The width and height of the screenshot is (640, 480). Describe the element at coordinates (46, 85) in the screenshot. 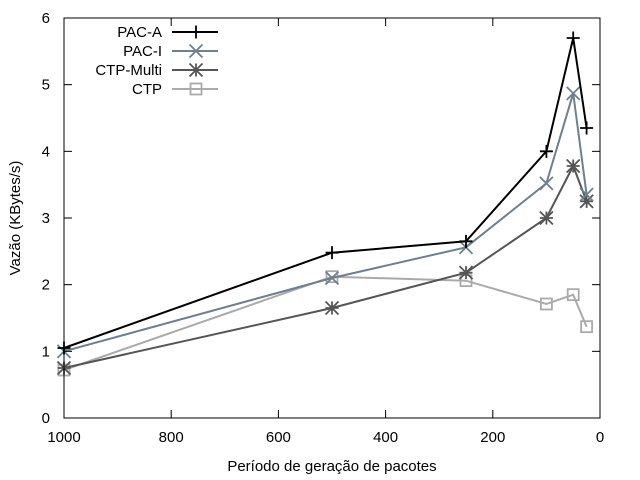

I see `y-tick-label: 5` at that location.